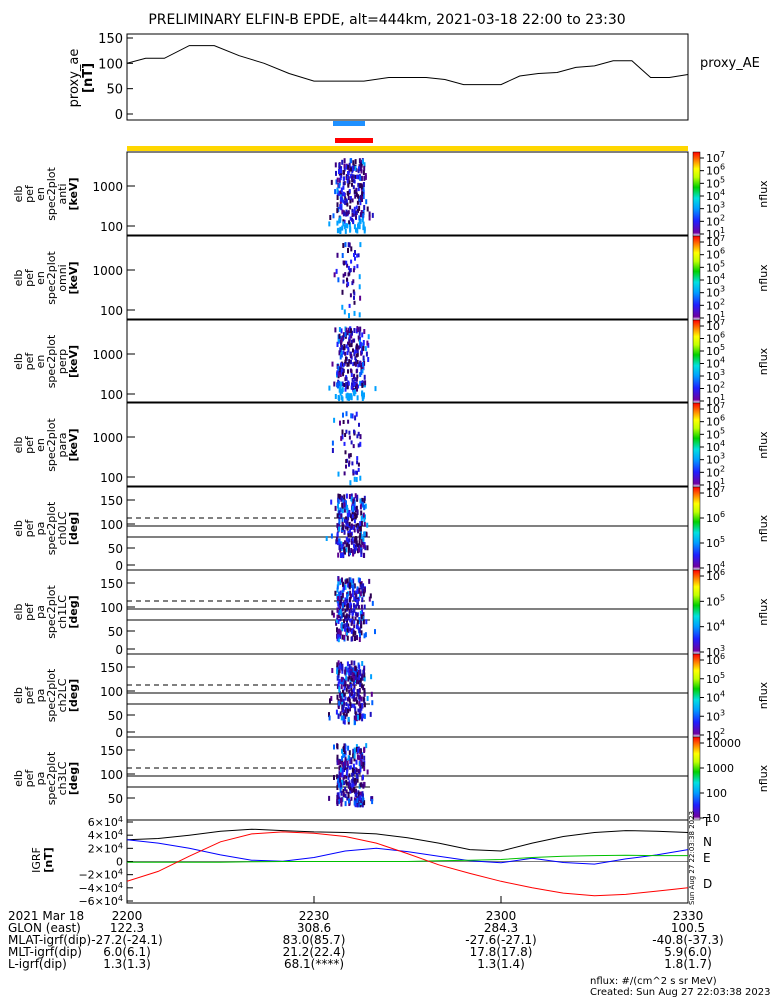  Describe the element at coordinates (415, 361) in the screenshot. I see `spectrogram-panel-perp` at that location.